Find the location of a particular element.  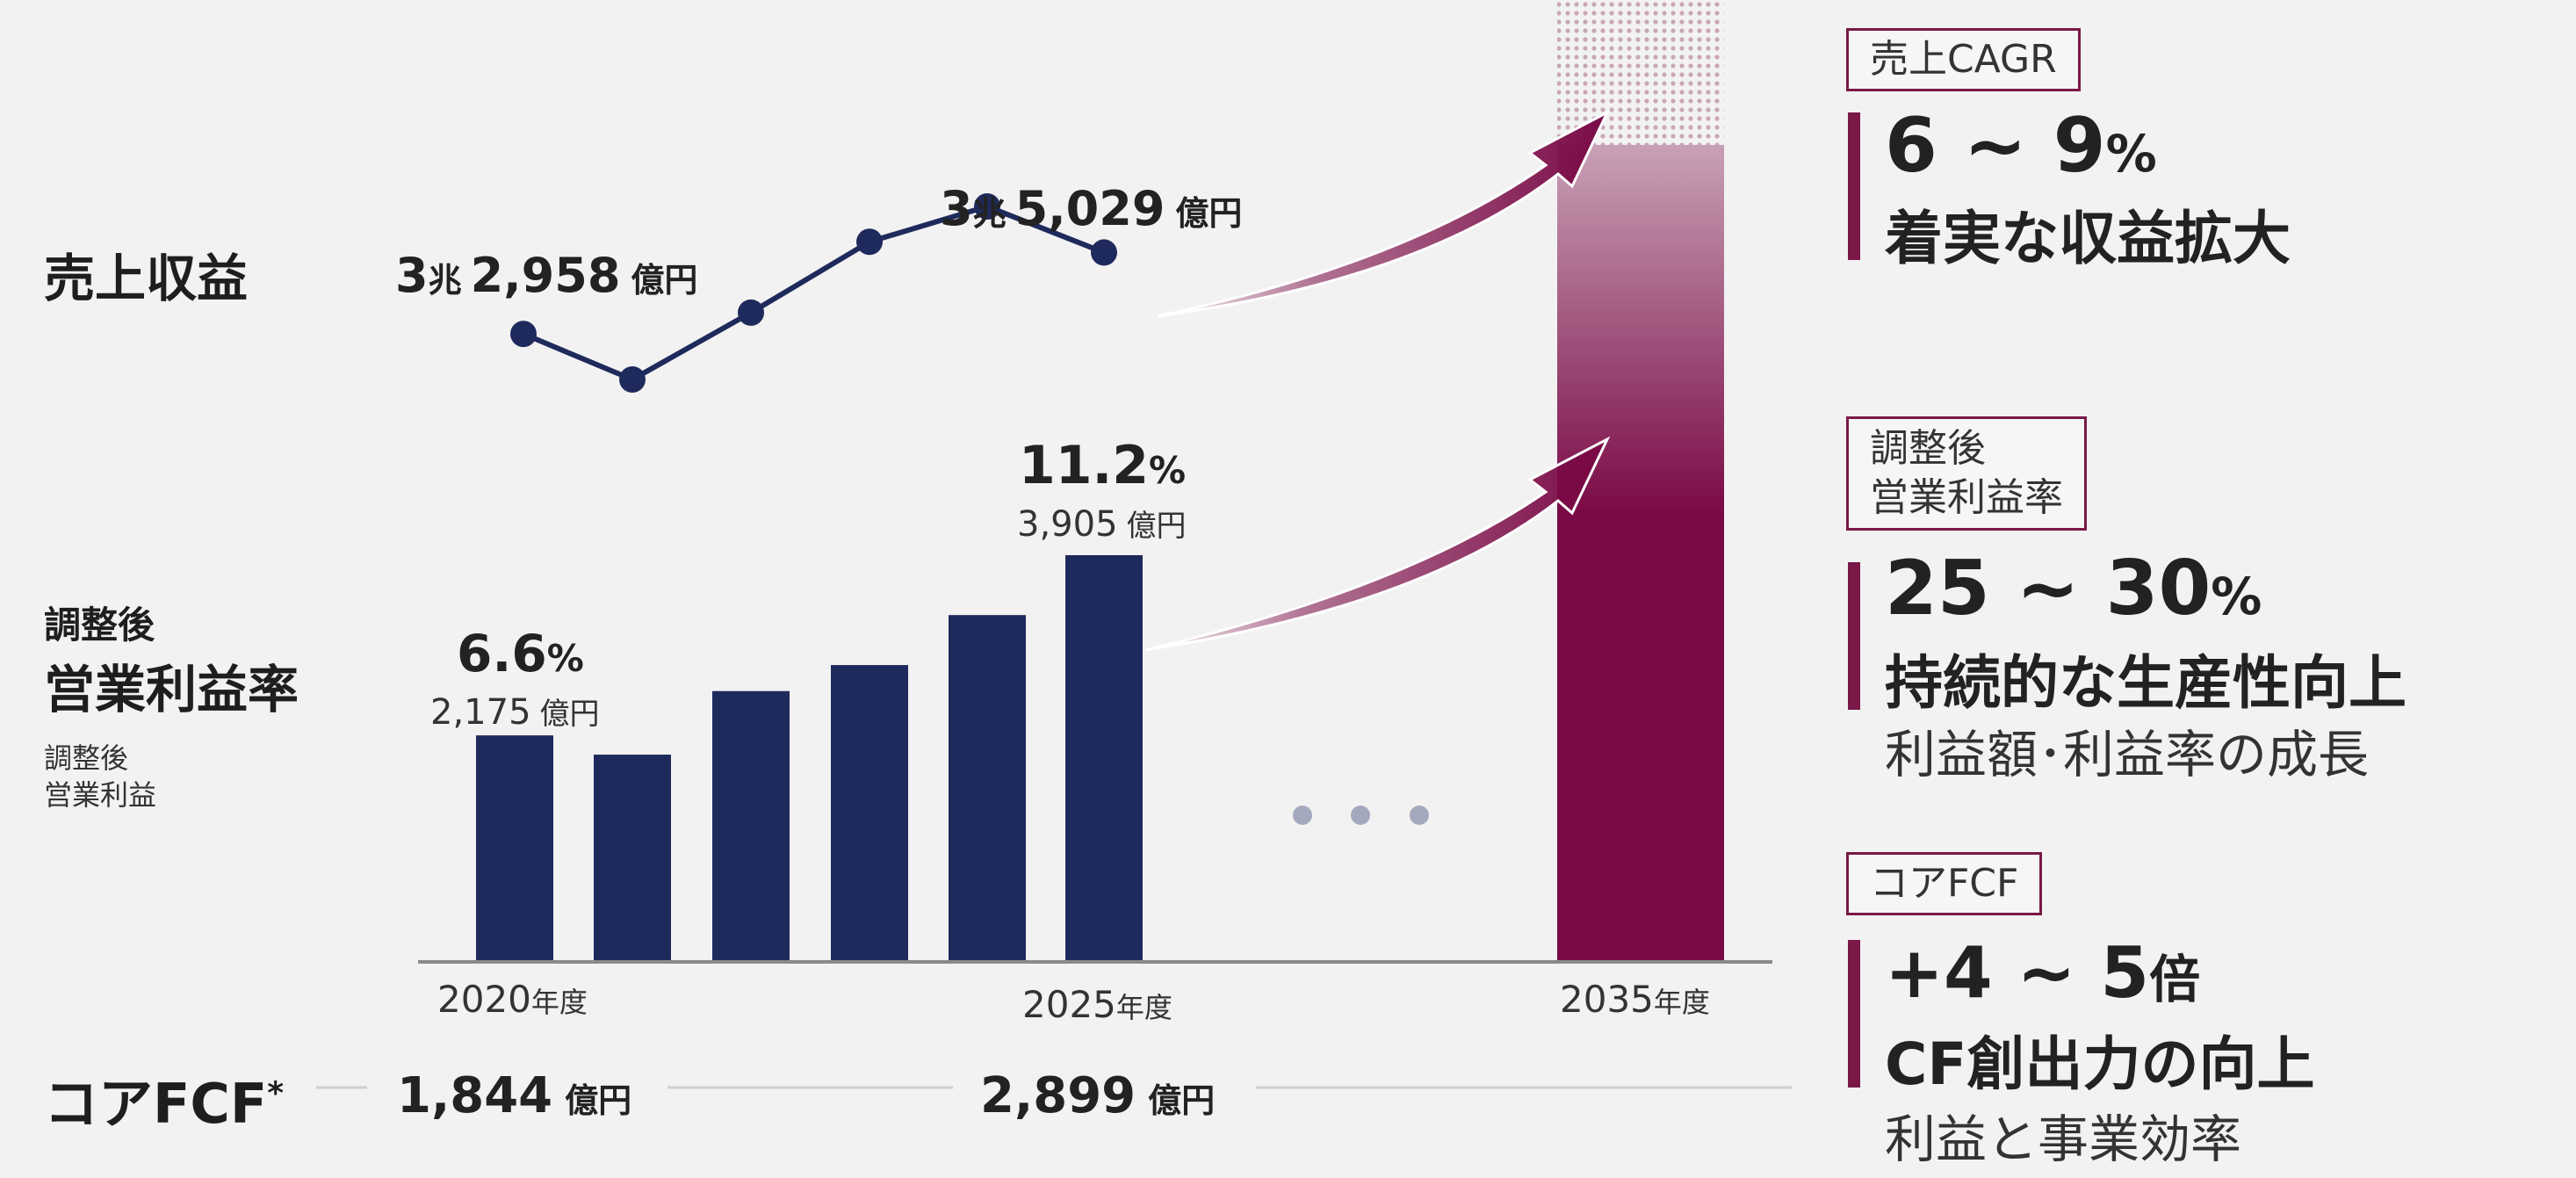

op-income-bar-2020 is located at coordinates (514, 848).